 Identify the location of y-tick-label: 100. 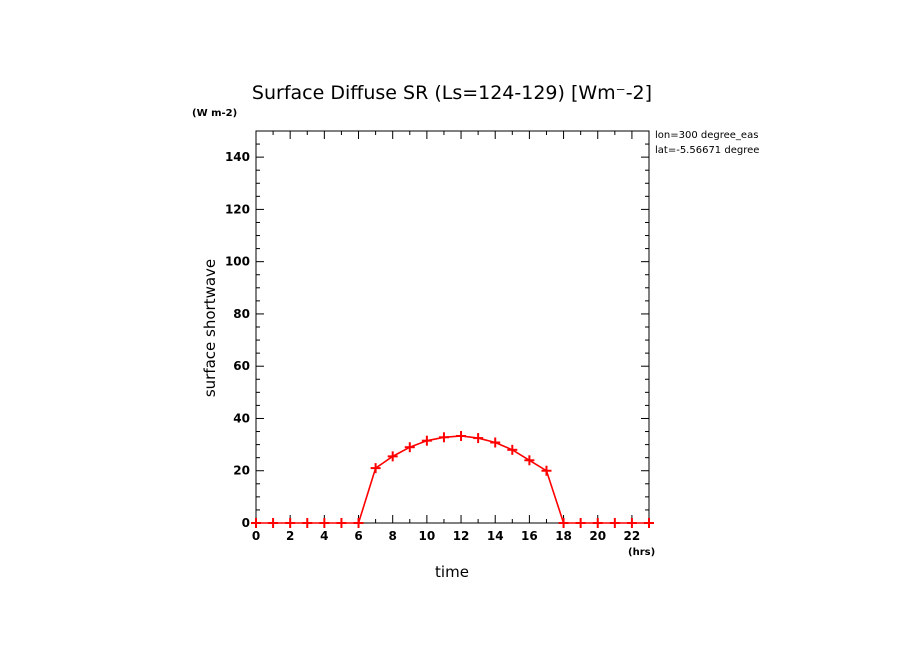
(237, 262).